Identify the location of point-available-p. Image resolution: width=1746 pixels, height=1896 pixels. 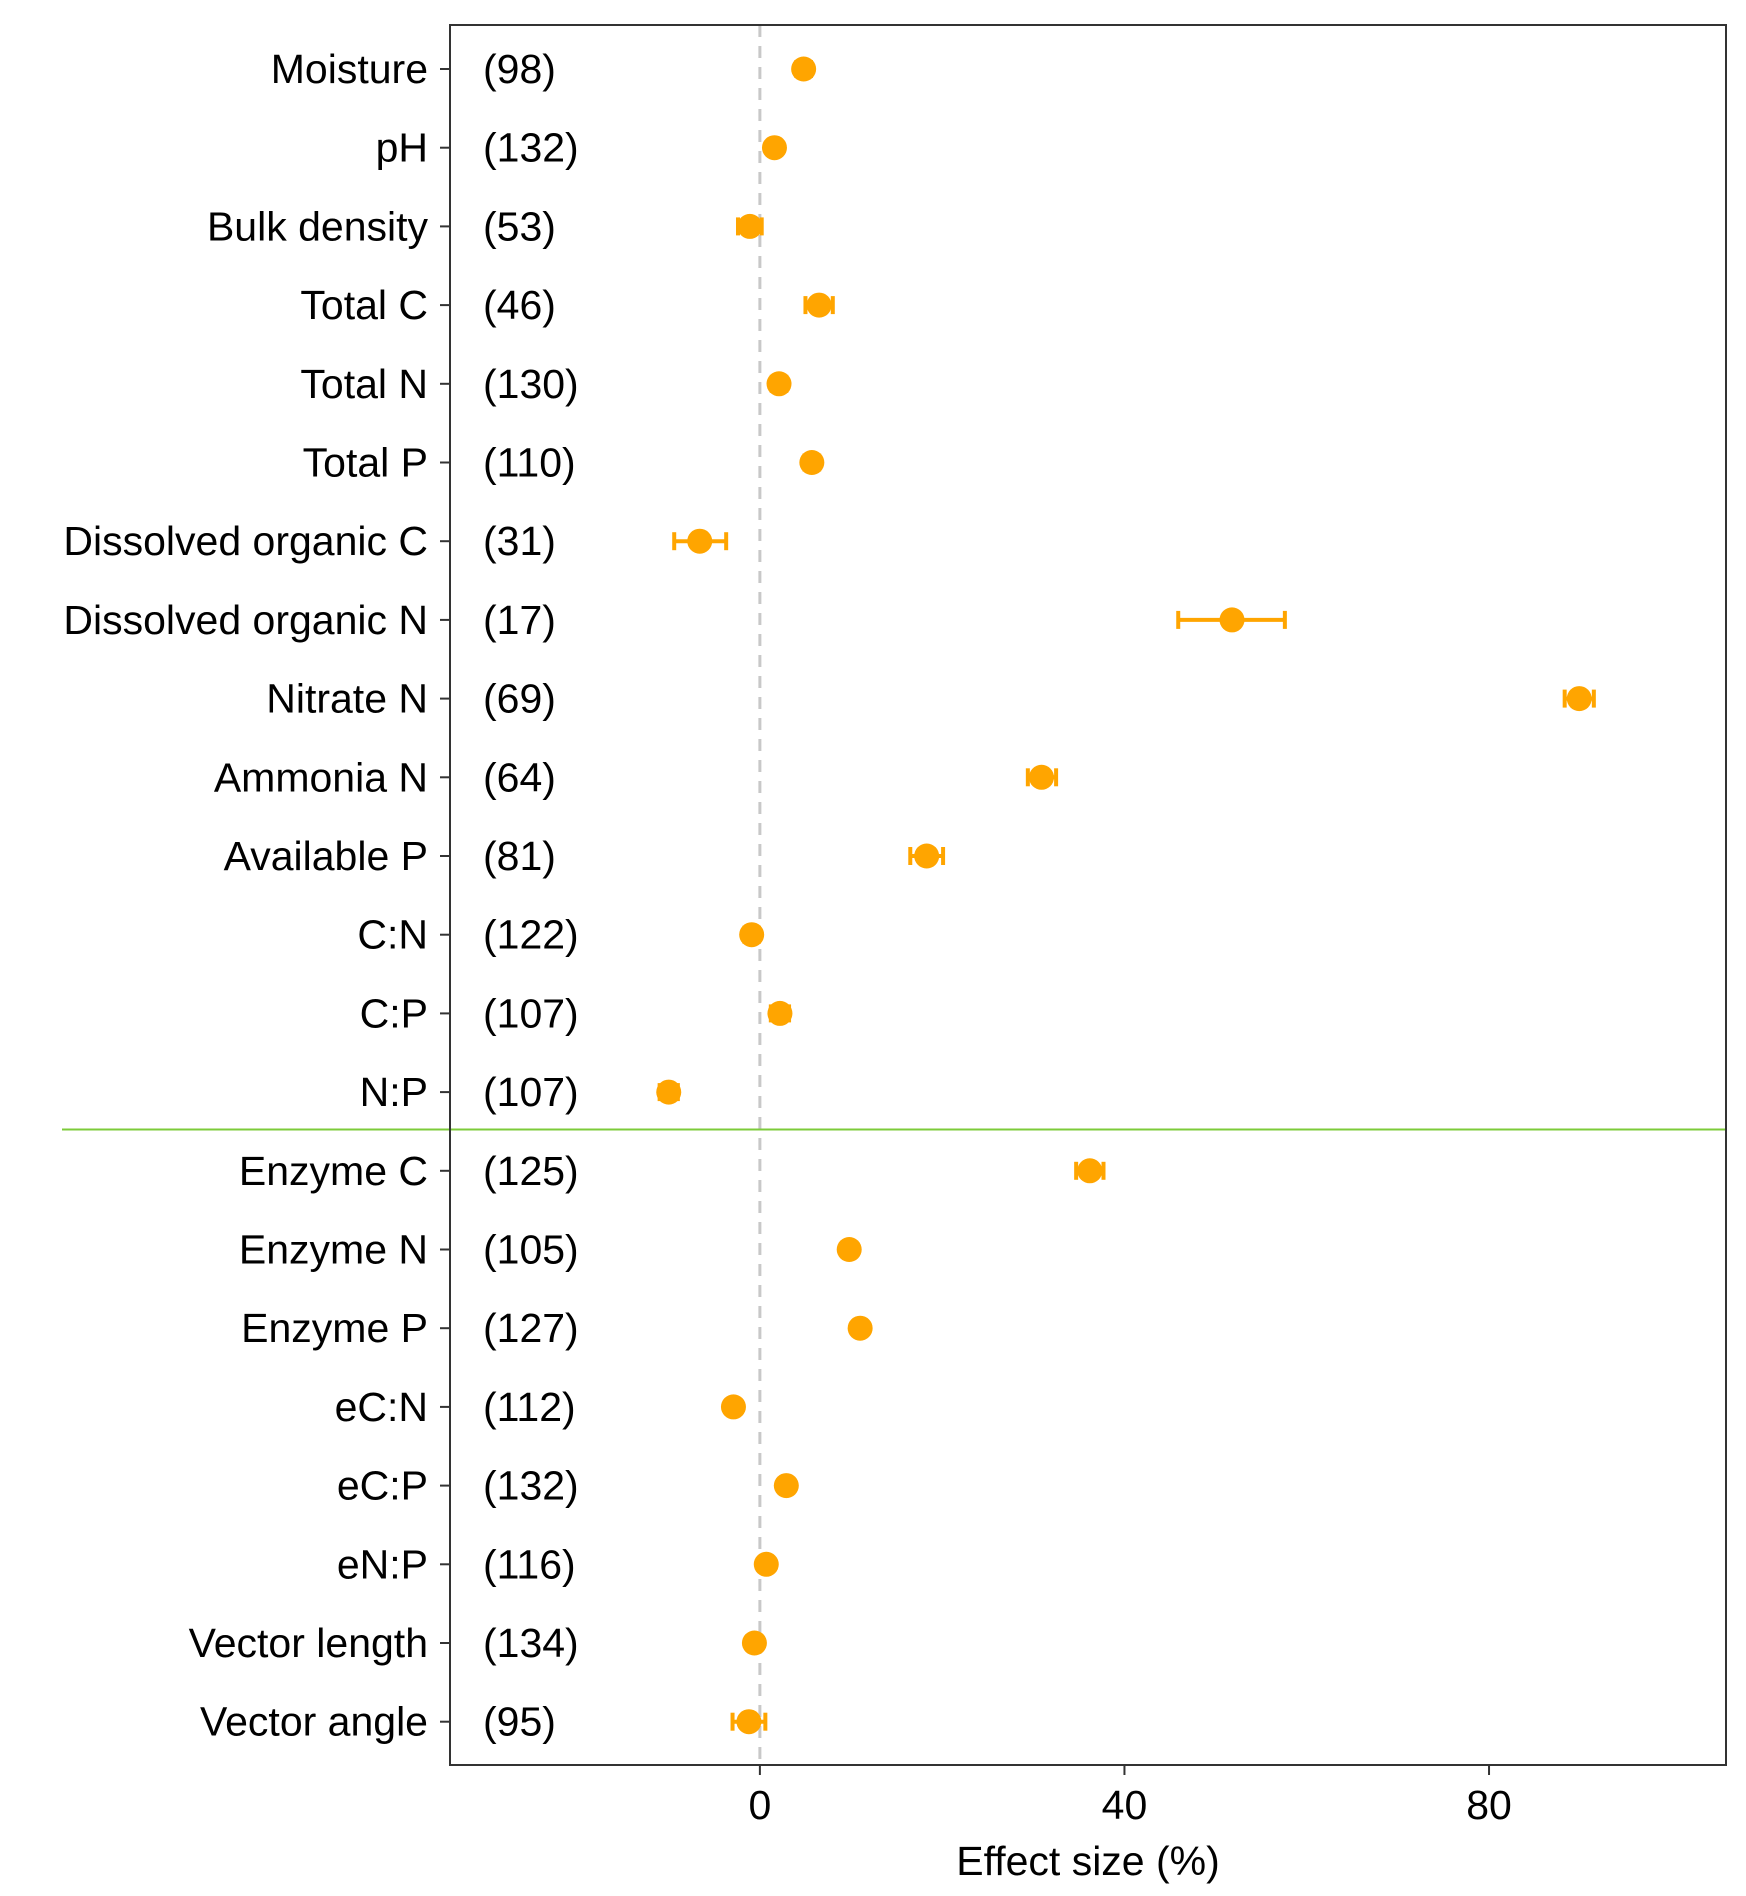
(927, 856).